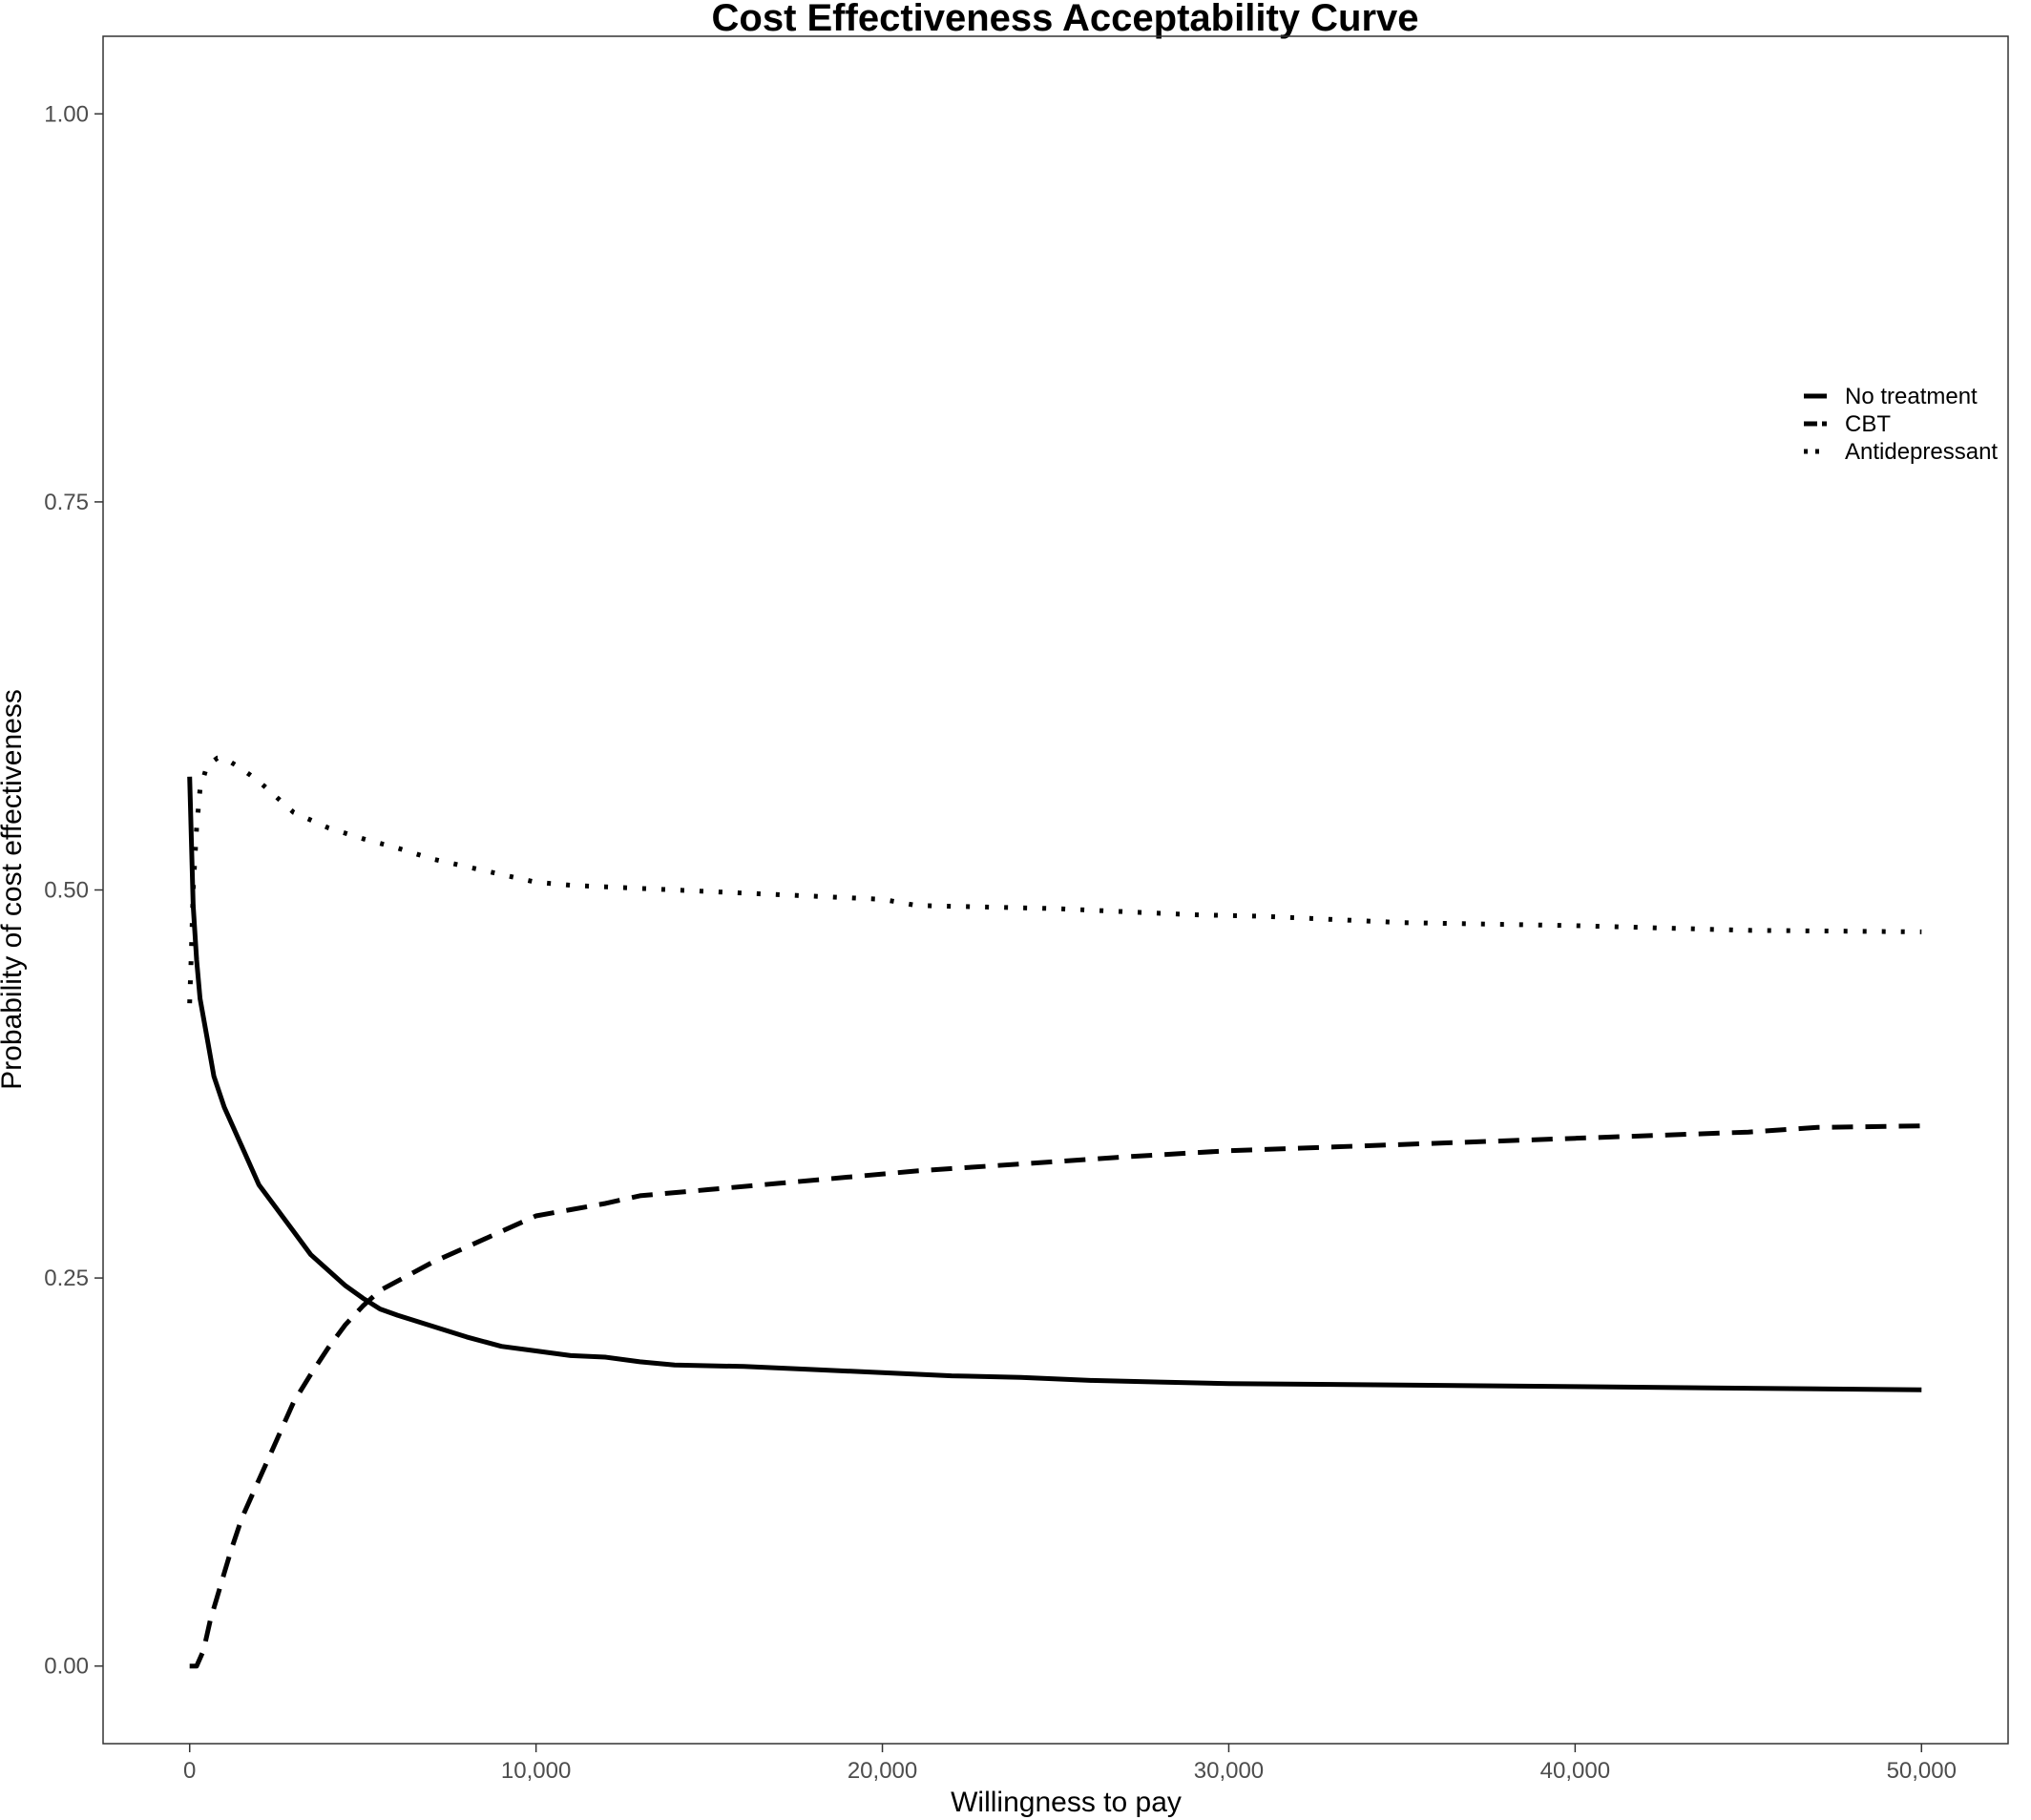 The width and height of the screenshot is (2031, 1820). Describe the element at coordinates (1575, 1771) in the screenshot. I see `x-tick-label: 40,000` at that location.